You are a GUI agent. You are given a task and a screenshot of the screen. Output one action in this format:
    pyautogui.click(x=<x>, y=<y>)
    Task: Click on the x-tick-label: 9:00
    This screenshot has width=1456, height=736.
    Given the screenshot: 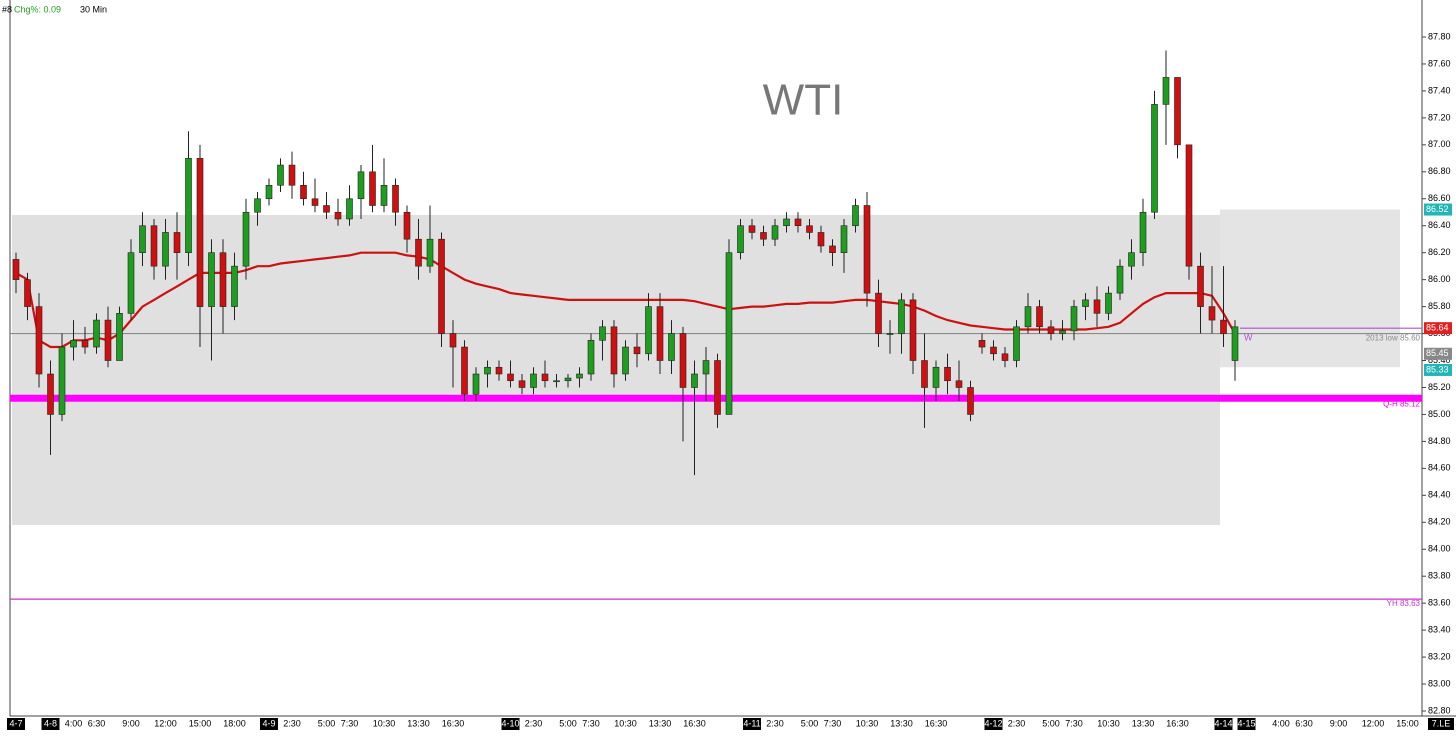 What is the action you would take?
    pyautogui.click(x=1339, y=723)
    